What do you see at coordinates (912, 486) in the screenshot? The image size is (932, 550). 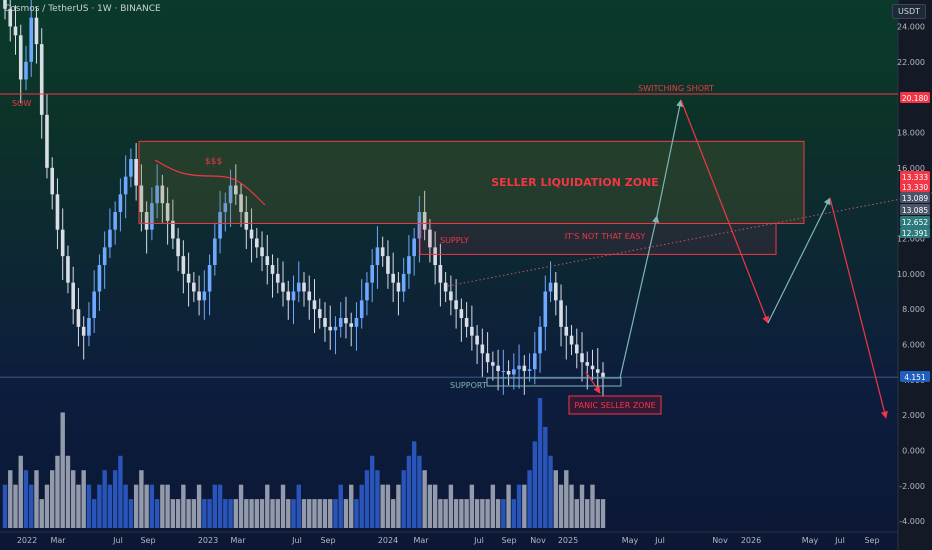 I see `y-tick-label: -2.000` at bounding box center [912, 486].